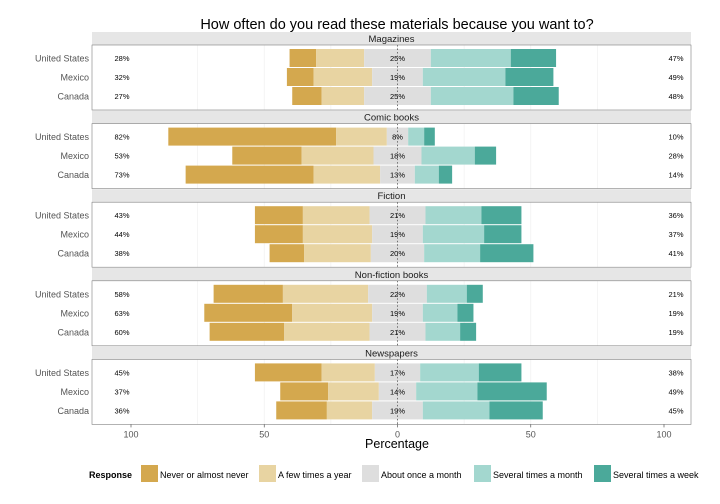 The width and height of the screenshot is (720, 504). I want to click on right-percent-label: 21%, so click(675, 294).